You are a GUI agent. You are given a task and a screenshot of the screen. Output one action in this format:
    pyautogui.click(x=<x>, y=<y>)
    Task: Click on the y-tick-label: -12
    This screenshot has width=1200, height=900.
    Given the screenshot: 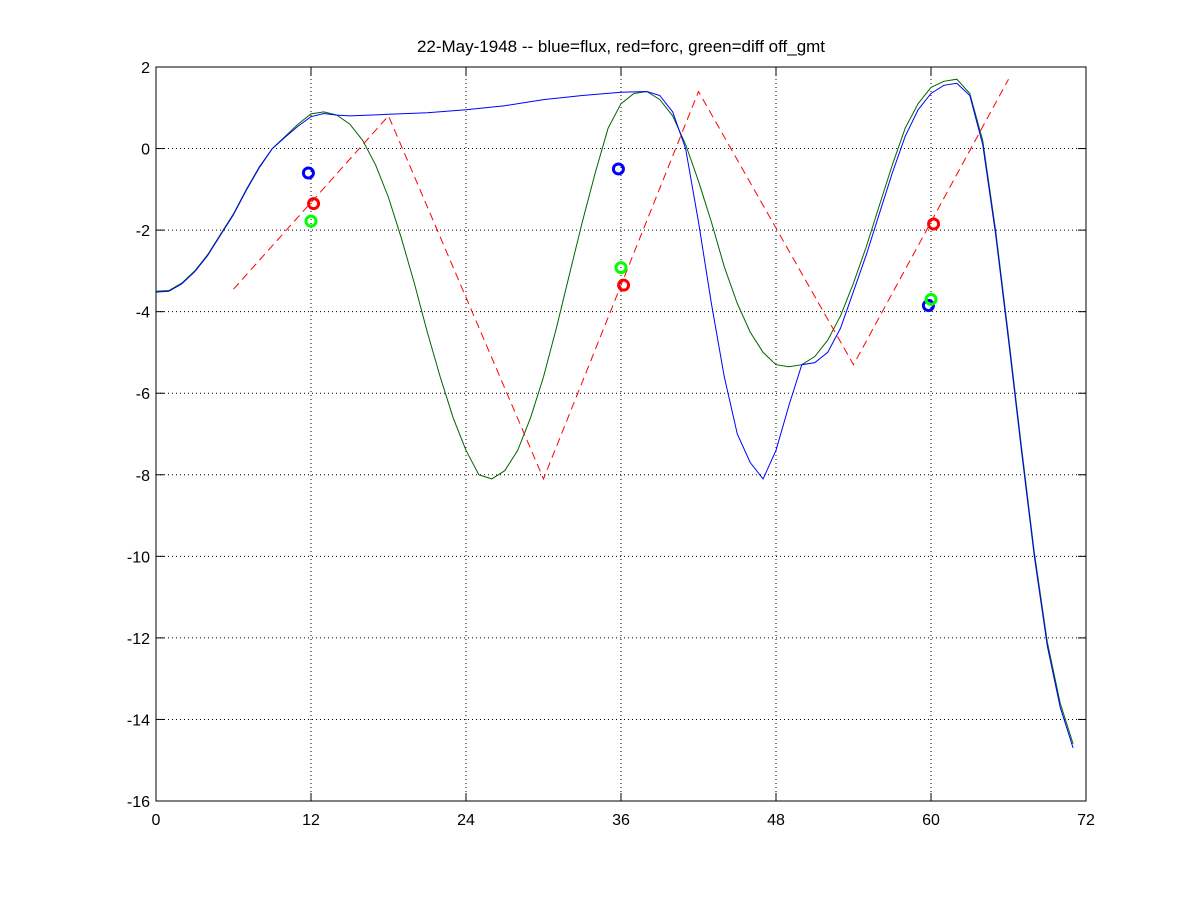 What is the action you would take?
    pyautogui.click(x=138, y=639)
    